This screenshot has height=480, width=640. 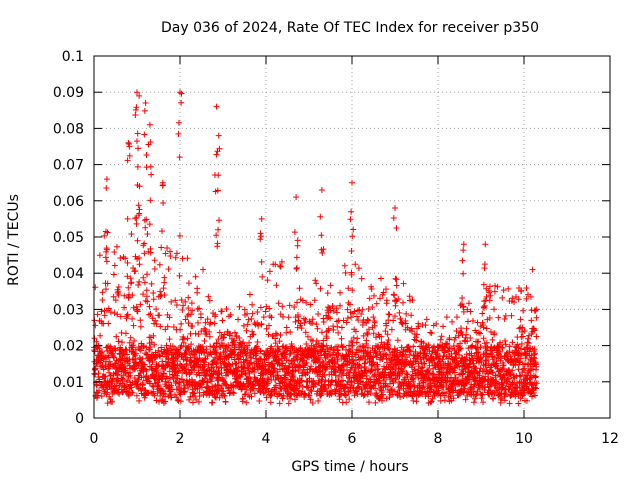 I want to click on x-tick-label: 4, so click(x=266, y=439).